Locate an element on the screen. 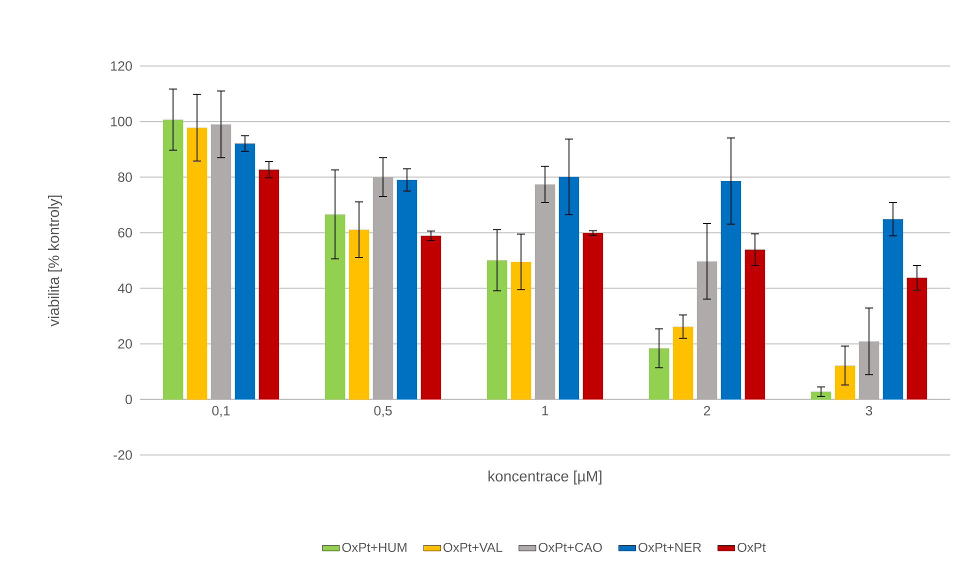 This screenshot has height=578, width=954. x-tick-label: 3 is located at coordinates (869, 411).